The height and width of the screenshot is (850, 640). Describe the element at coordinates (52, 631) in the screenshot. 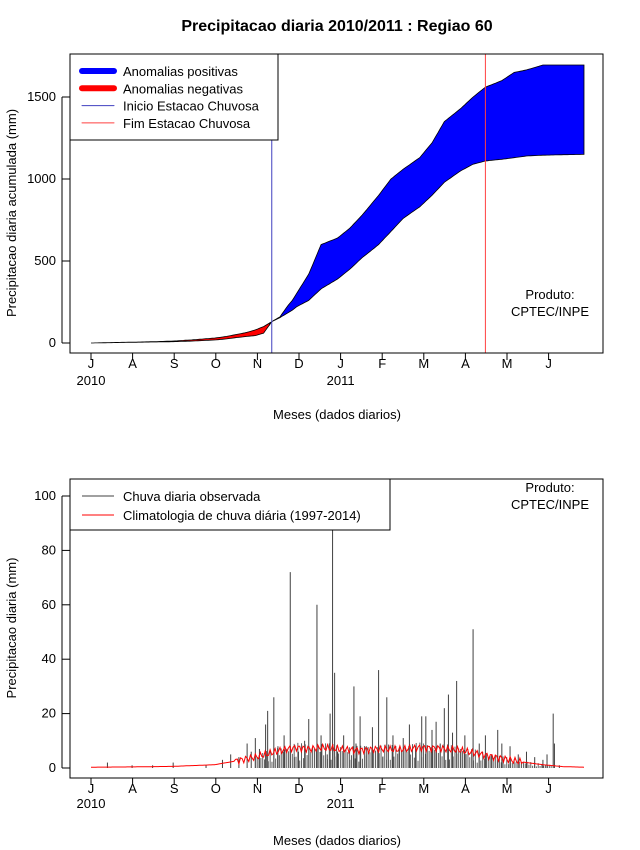

I see `y-axis-bottom: 0 20 40 60 80 100` at that location.